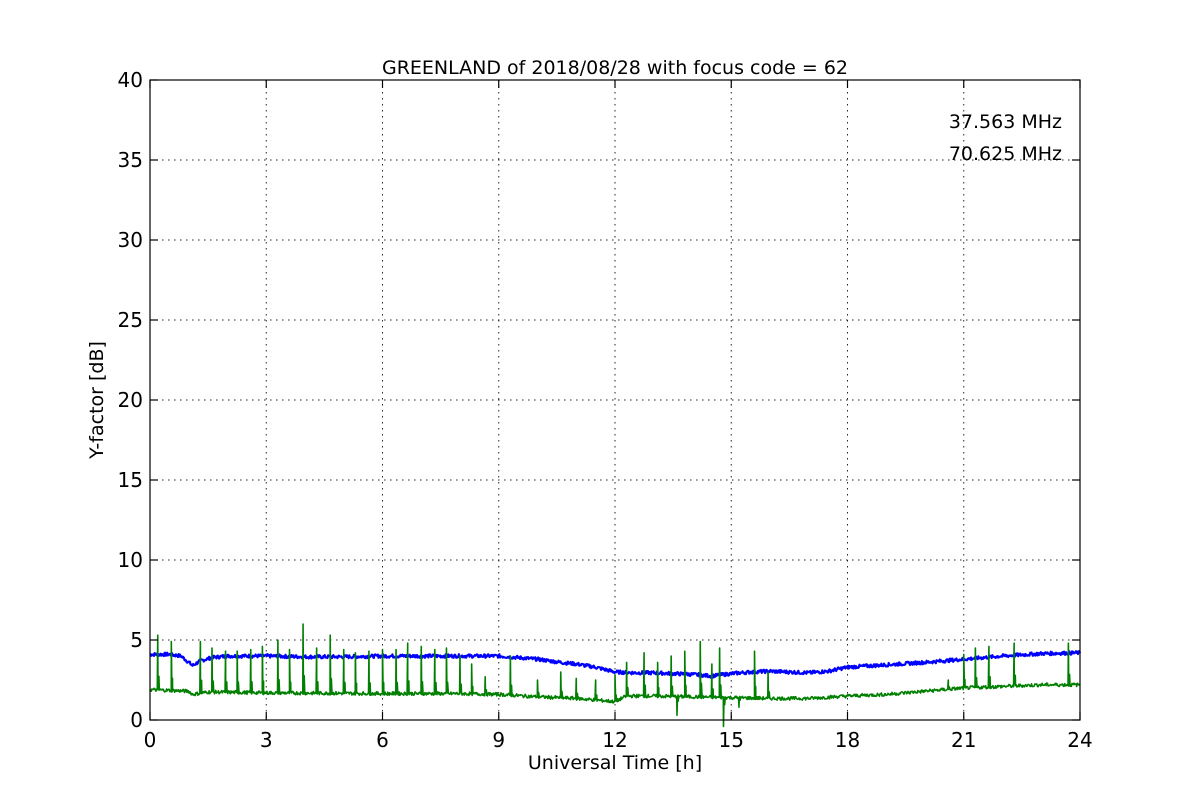 The width and height of the screenshot is (1200, 800). What do you see at coordinates (963, 740) in the screenshot?
I see `x-tick-label: 21` at bounding box center [963, 740].